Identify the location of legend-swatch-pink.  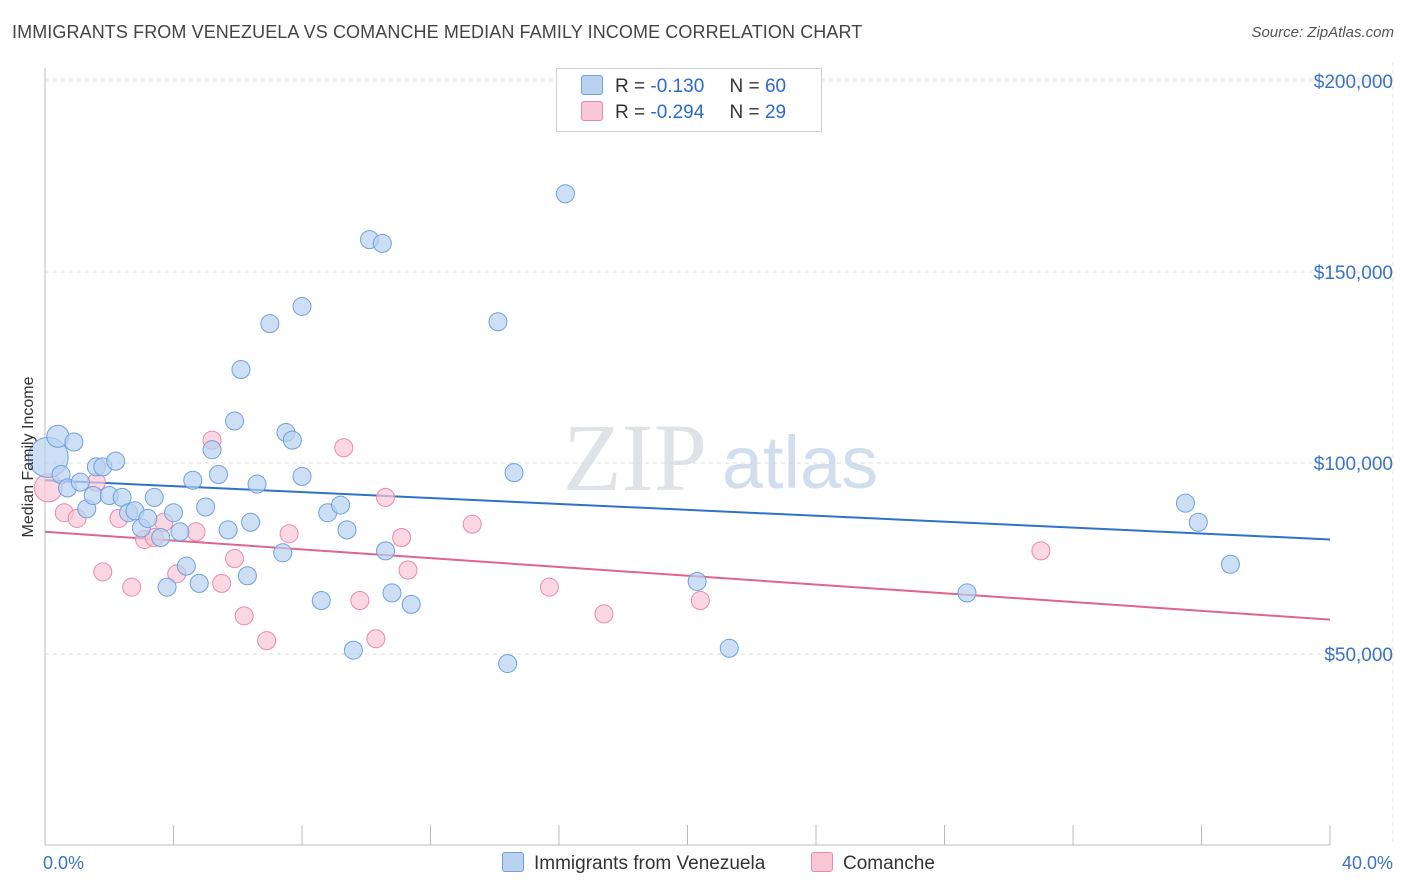
(592, 111).